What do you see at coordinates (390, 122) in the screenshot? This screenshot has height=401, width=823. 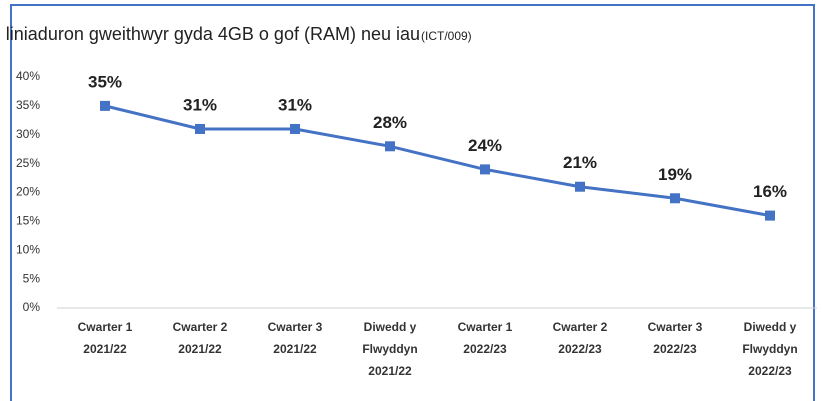 I see `data-label: 28%` at bounding box center [390, 122].